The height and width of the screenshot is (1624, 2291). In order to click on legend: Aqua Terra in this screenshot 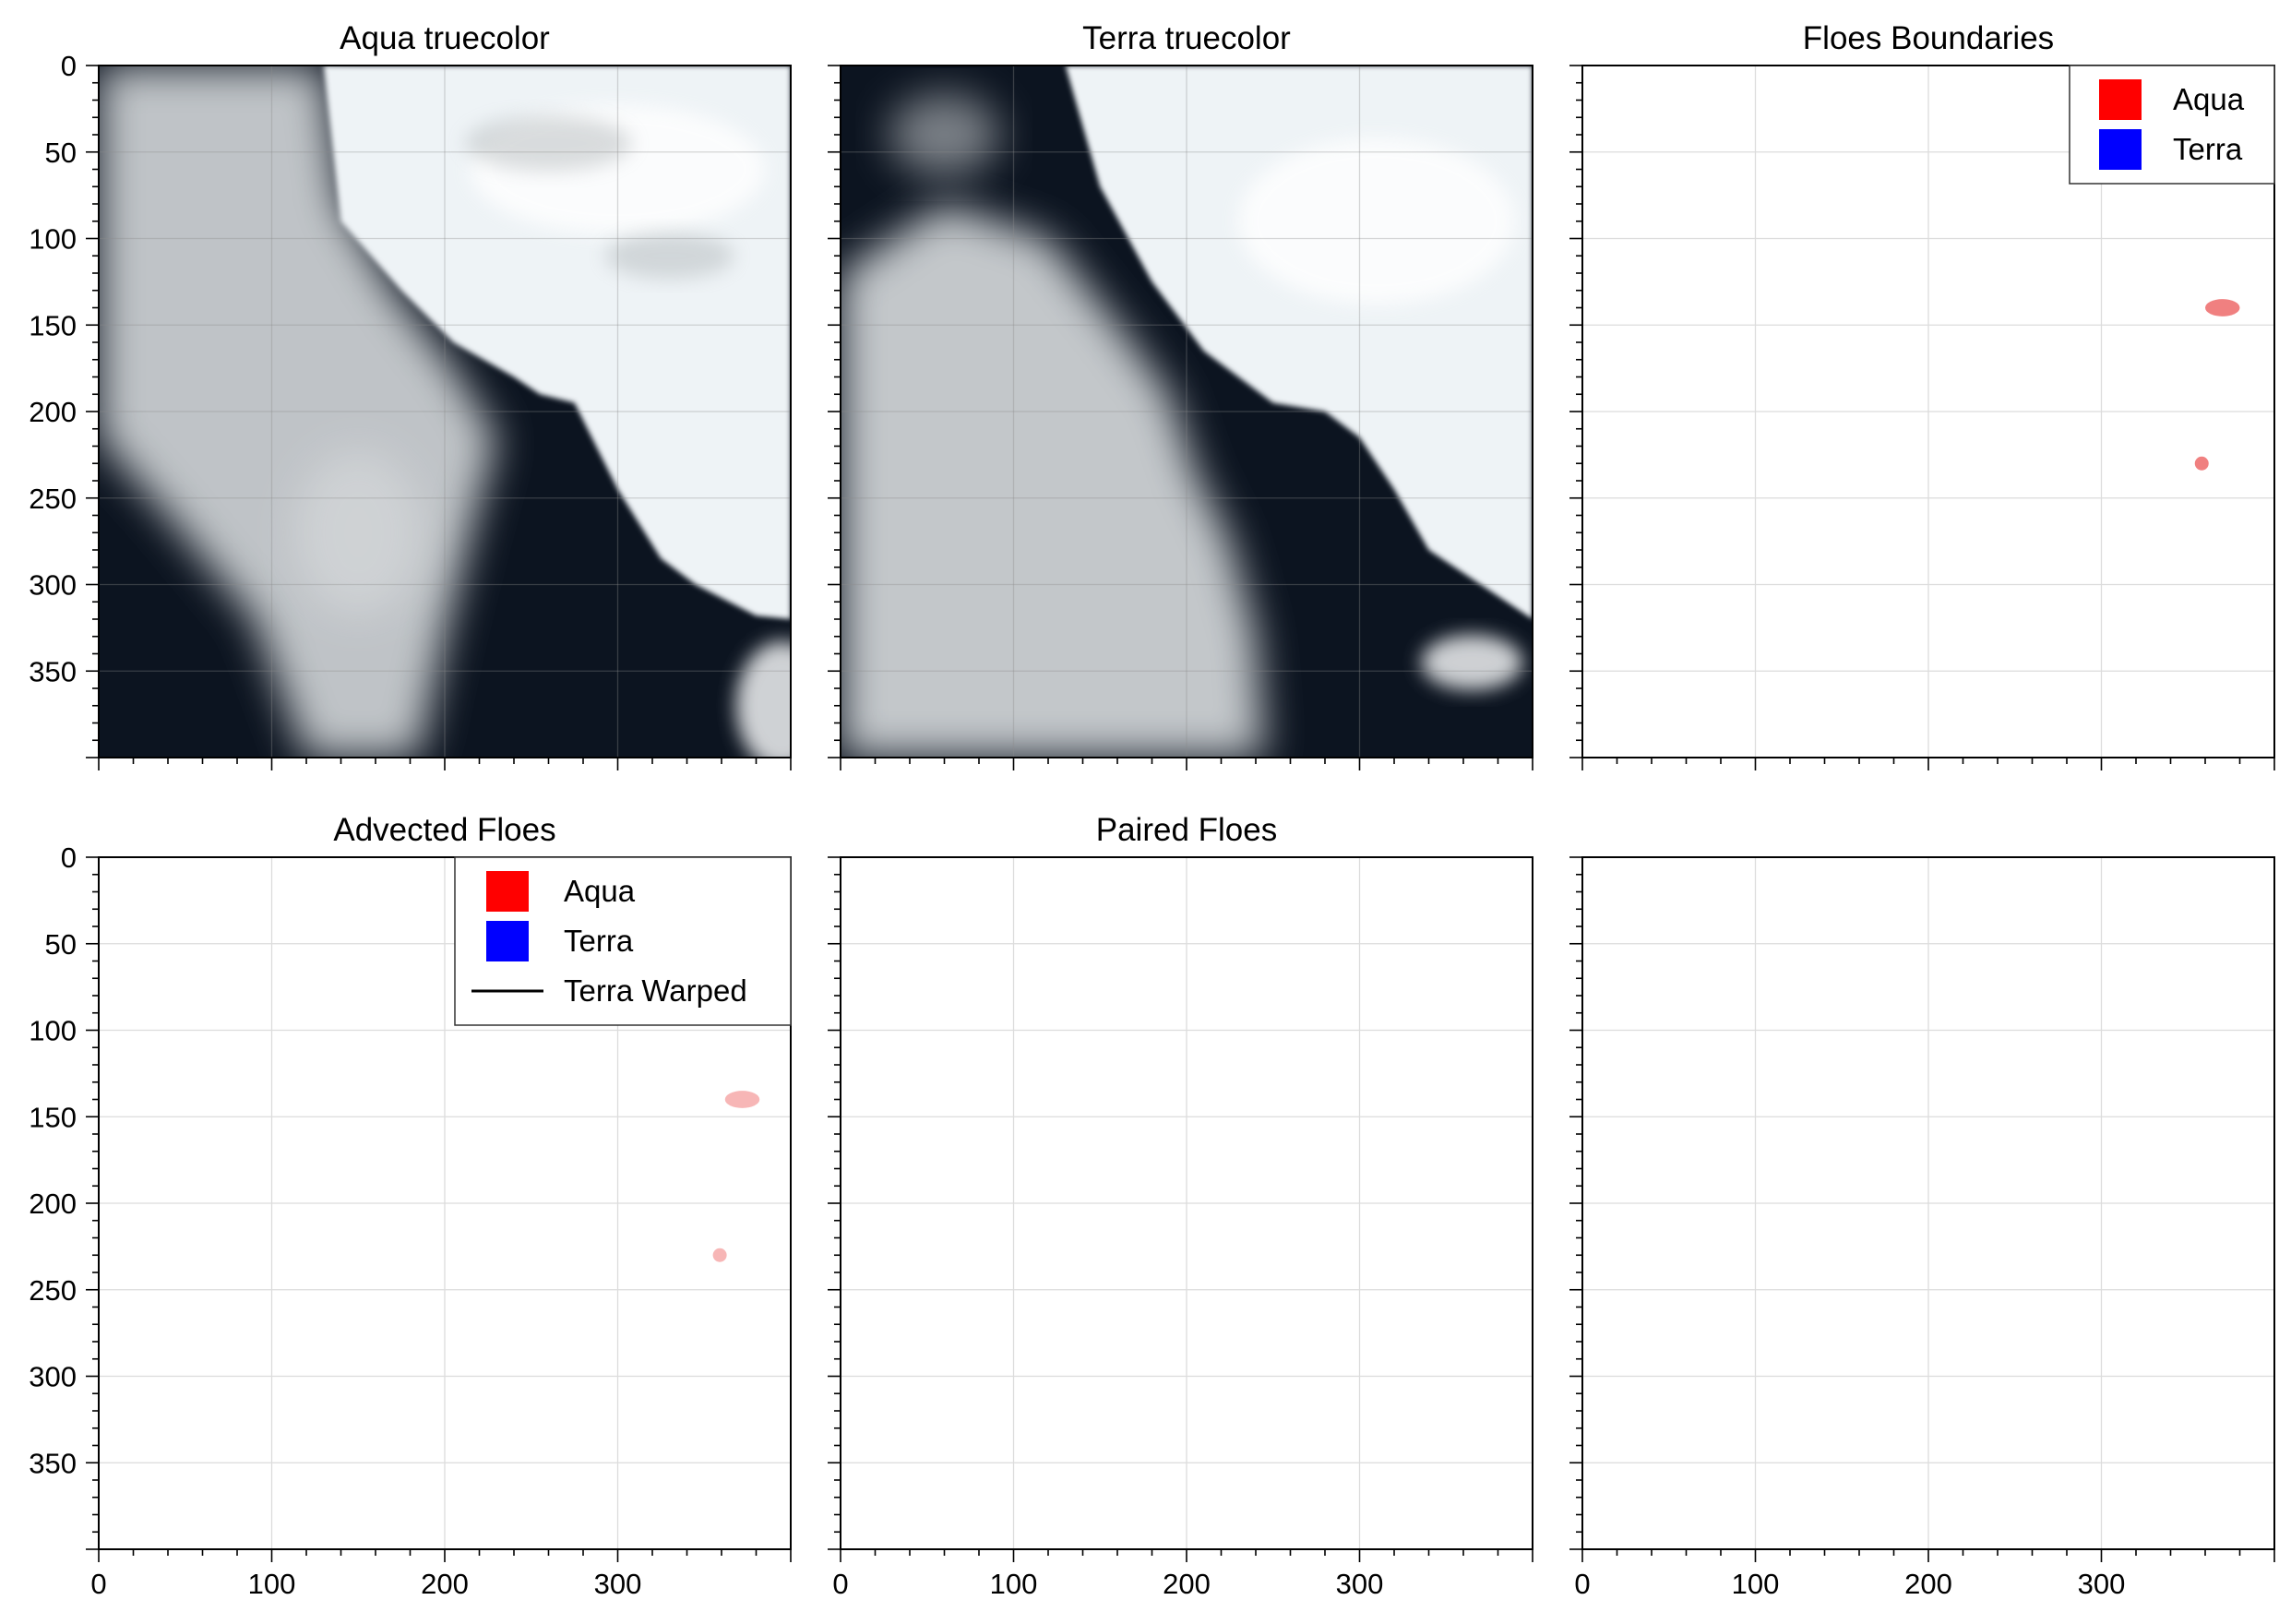, I will do `click(2172, 125)`.